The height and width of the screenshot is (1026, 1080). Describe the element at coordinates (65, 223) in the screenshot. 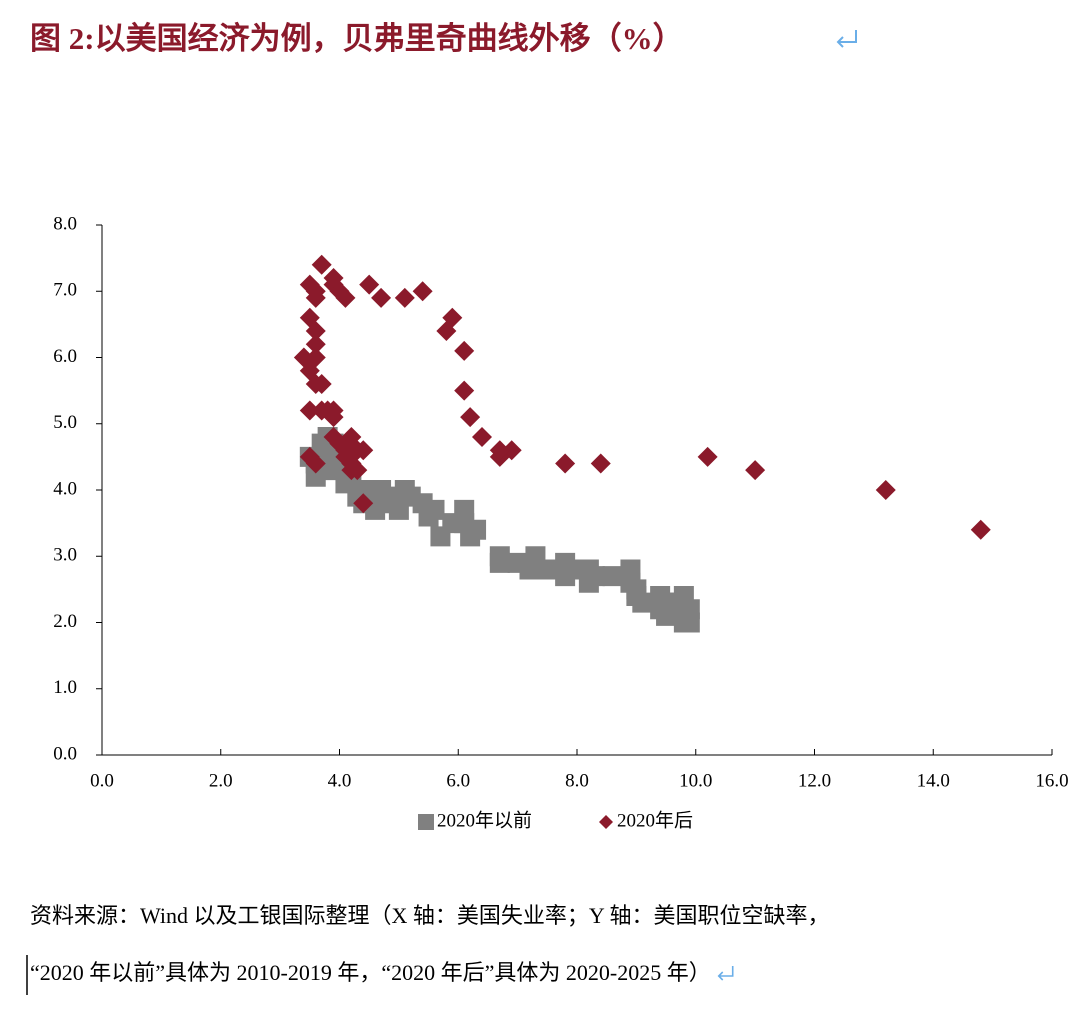

I see `y-tick-label: 8.0` at that location.